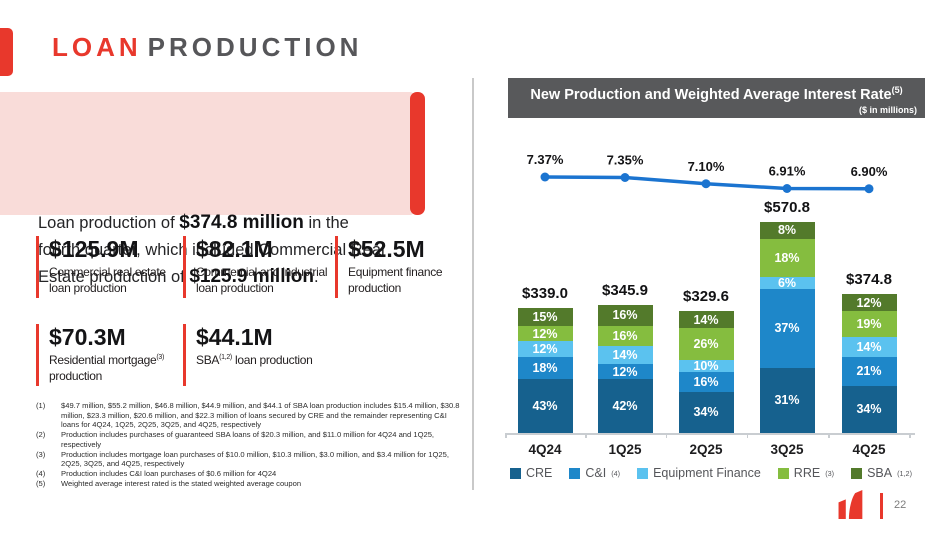 This screenshot has height=534, width=949. Describe the element at coordinates (706, 412) in the screenshot. I see `bar-segment-percent: 34%` at that location.